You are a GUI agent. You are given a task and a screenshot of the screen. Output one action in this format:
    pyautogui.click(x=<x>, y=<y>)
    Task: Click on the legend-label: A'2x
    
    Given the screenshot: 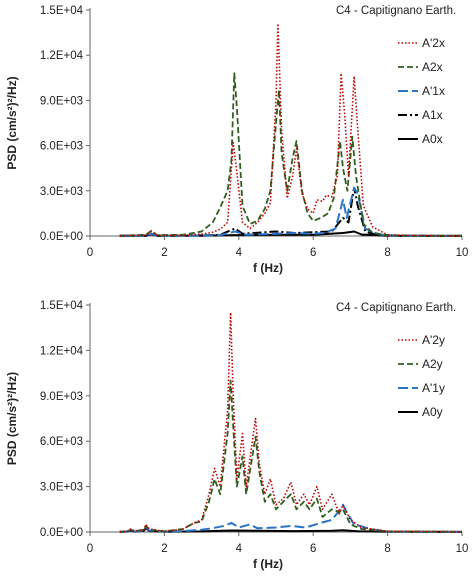 What is the action you would take?
    pyautogui.click(x=433, y=43)
    